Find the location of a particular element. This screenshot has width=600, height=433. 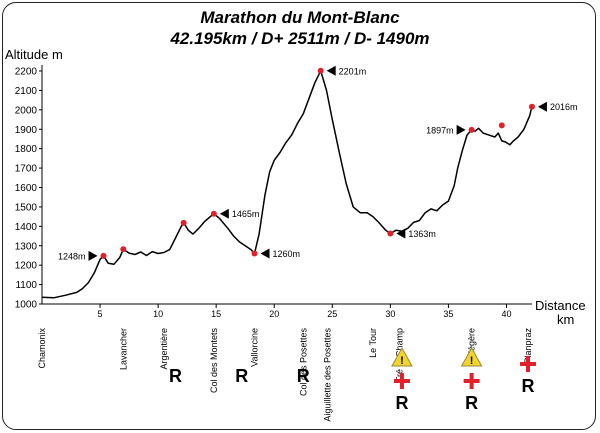

x-axis-unit-label: km is located at coordinates (566, 319).